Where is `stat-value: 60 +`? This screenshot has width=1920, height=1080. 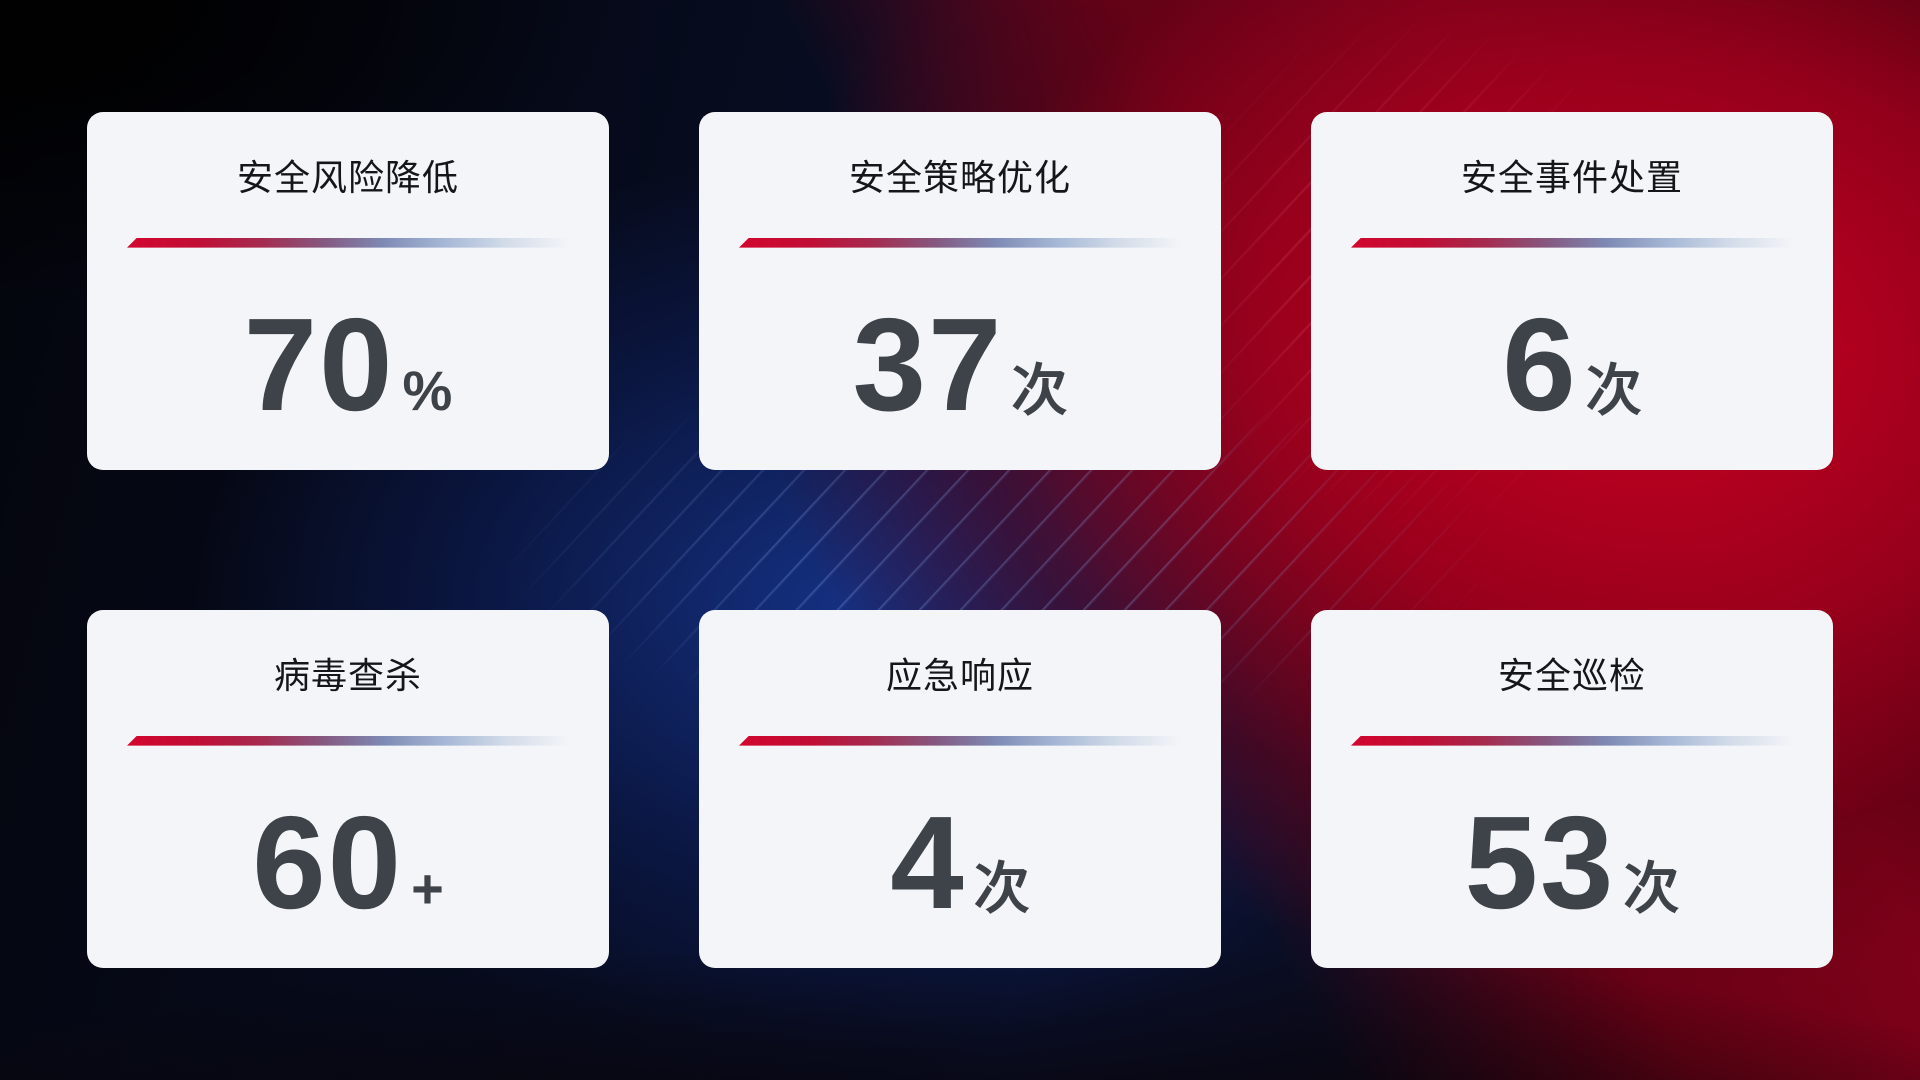
stat-value: 60 + is located at coordinates (348, 857).